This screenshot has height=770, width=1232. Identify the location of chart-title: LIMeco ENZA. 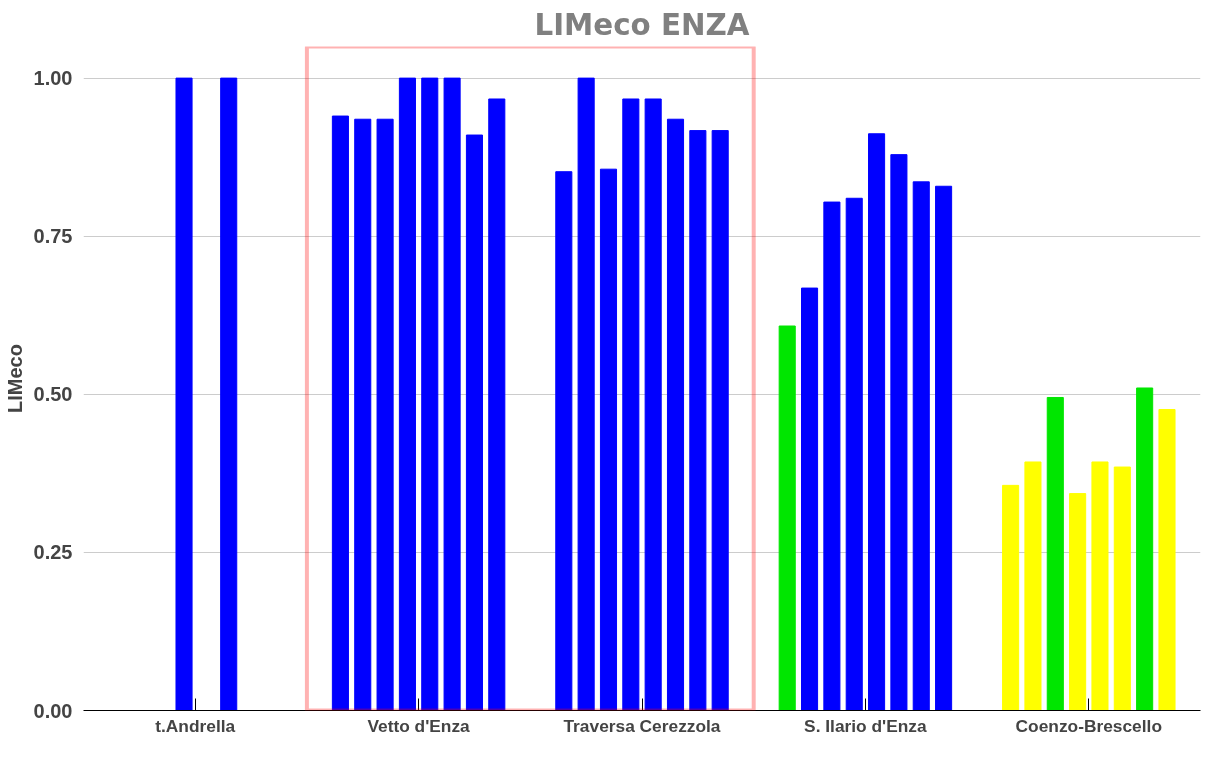
(642, 24).